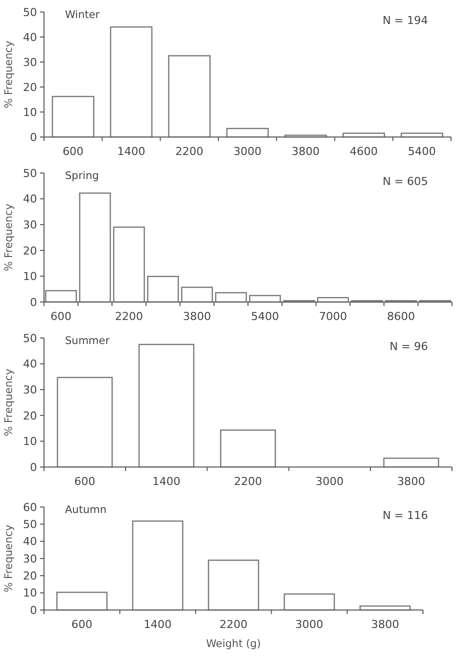 This screenshot has height=657, width=458. Describe the element at coordinates (401, 316) in the screenshot. I see `x-tick-label: 8600` at that location.